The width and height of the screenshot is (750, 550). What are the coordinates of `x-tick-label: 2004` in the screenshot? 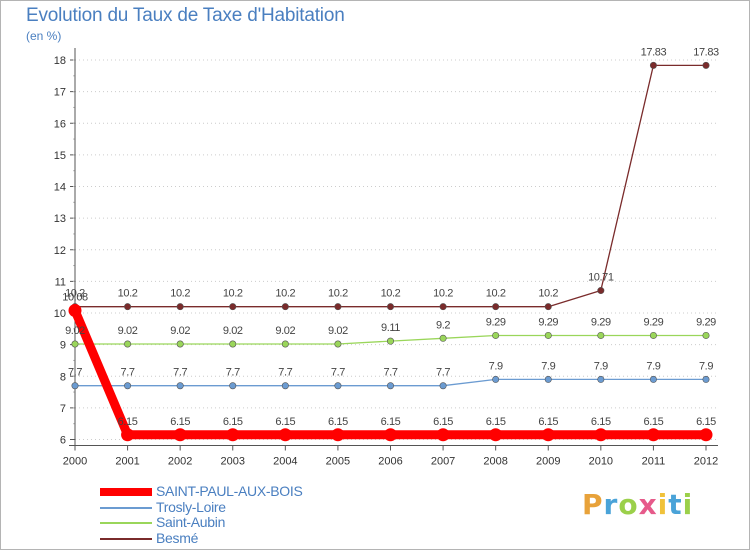 It's located at (285, 462).